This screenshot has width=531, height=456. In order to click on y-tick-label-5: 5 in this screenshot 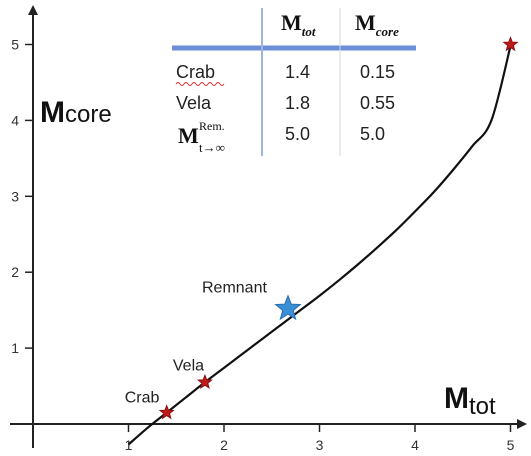, I will do `click(15, 45)`.